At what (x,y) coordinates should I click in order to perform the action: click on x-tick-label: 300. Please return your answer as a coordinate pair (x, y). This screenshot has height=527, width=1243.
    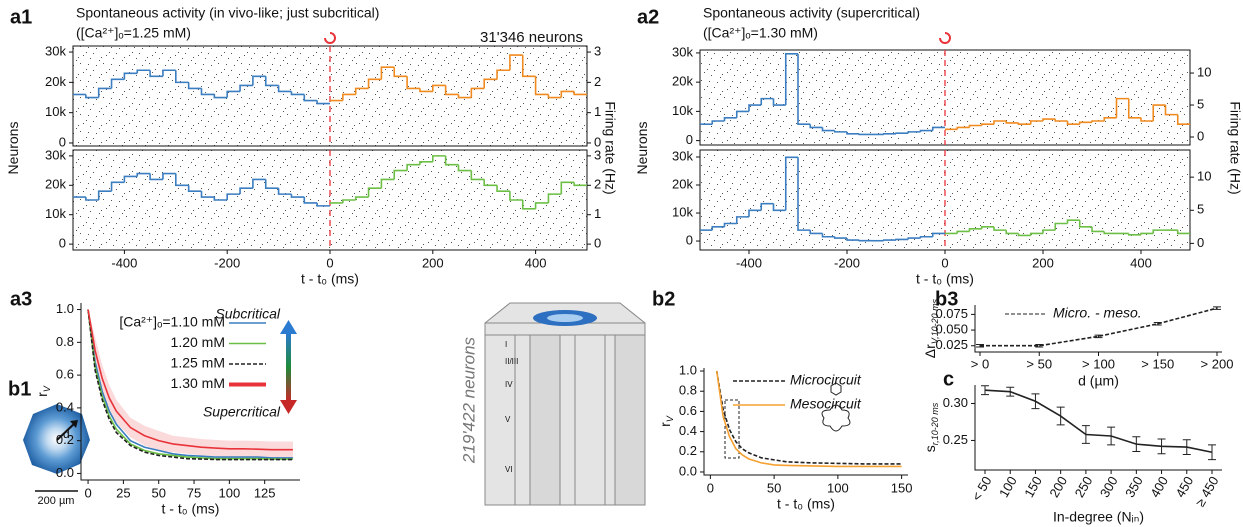
    Looking at the image, I should click on (1109, 487).